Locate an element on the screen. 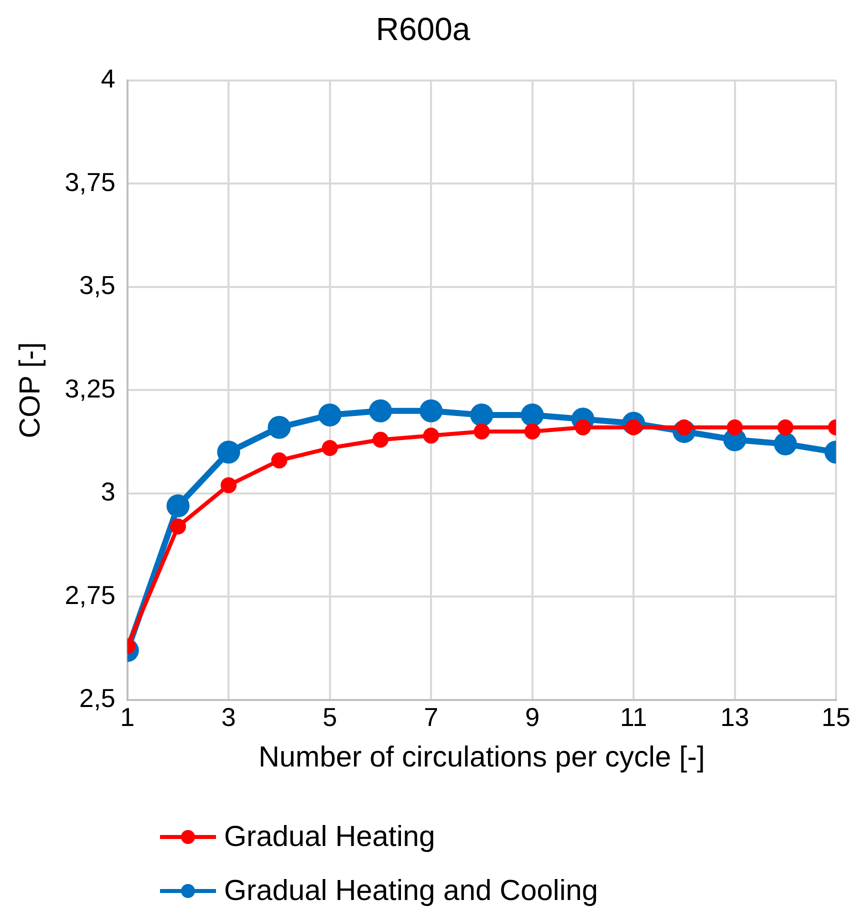 The height and width of the screenshot is (914, 862). y-tick-label: 2,5 is located at coordinates (97, 698).